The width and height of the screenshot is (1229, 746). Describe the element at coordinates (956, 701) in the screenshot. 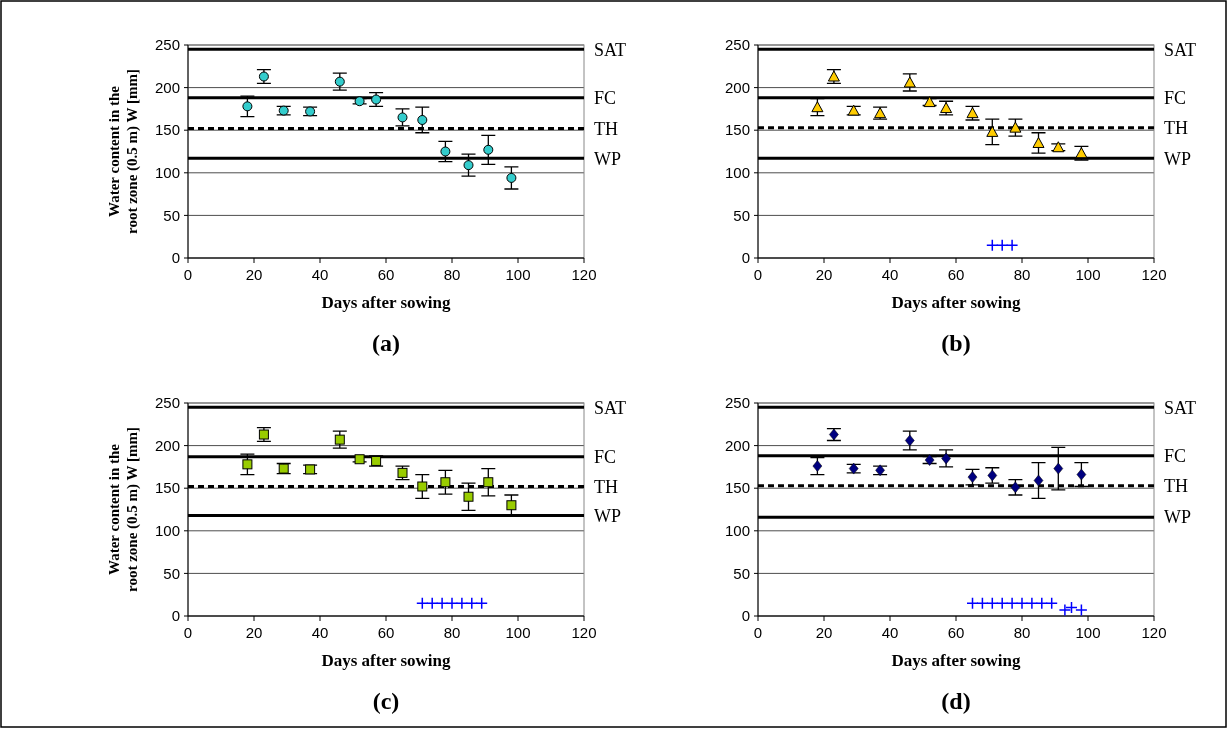

I see `text: (d)` at that location.